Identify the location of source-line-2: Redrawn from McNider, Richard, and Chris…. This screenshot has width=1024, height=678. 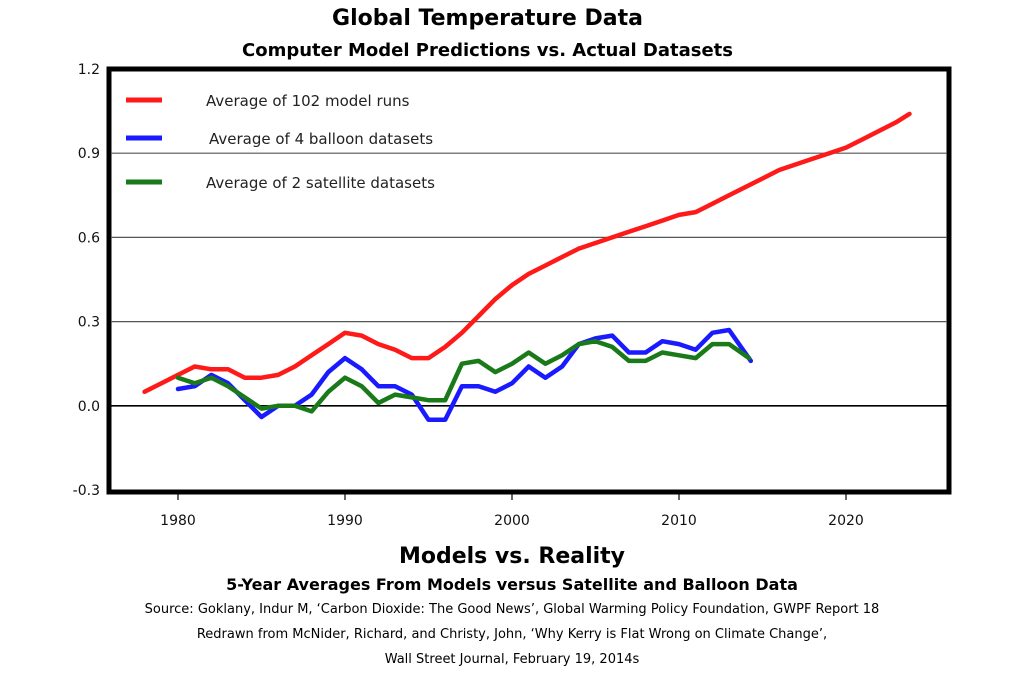
(512, 634).